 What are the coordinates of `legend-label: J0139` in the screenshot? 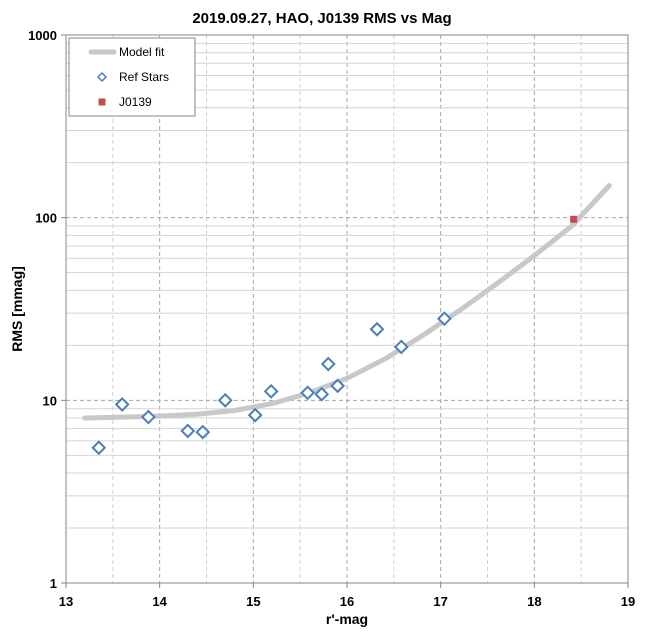 It's located at (135, 102).